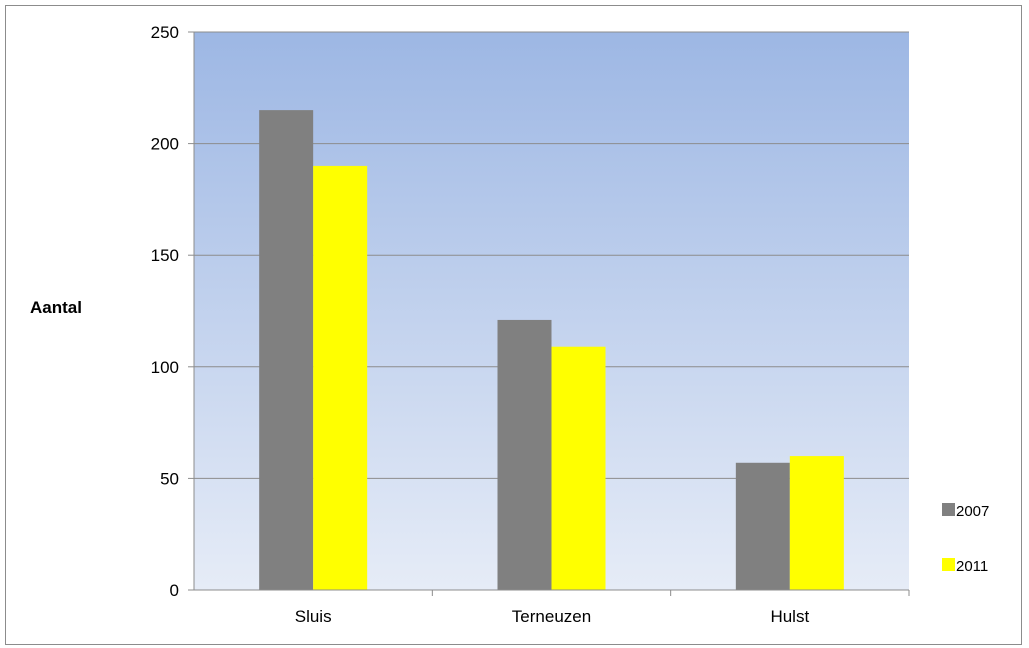 This screenshot has width=1029, height=648. Describe the element at coordinates (524, 454) in the screenshot. I see `bar-2007-terneuzen` at that location.